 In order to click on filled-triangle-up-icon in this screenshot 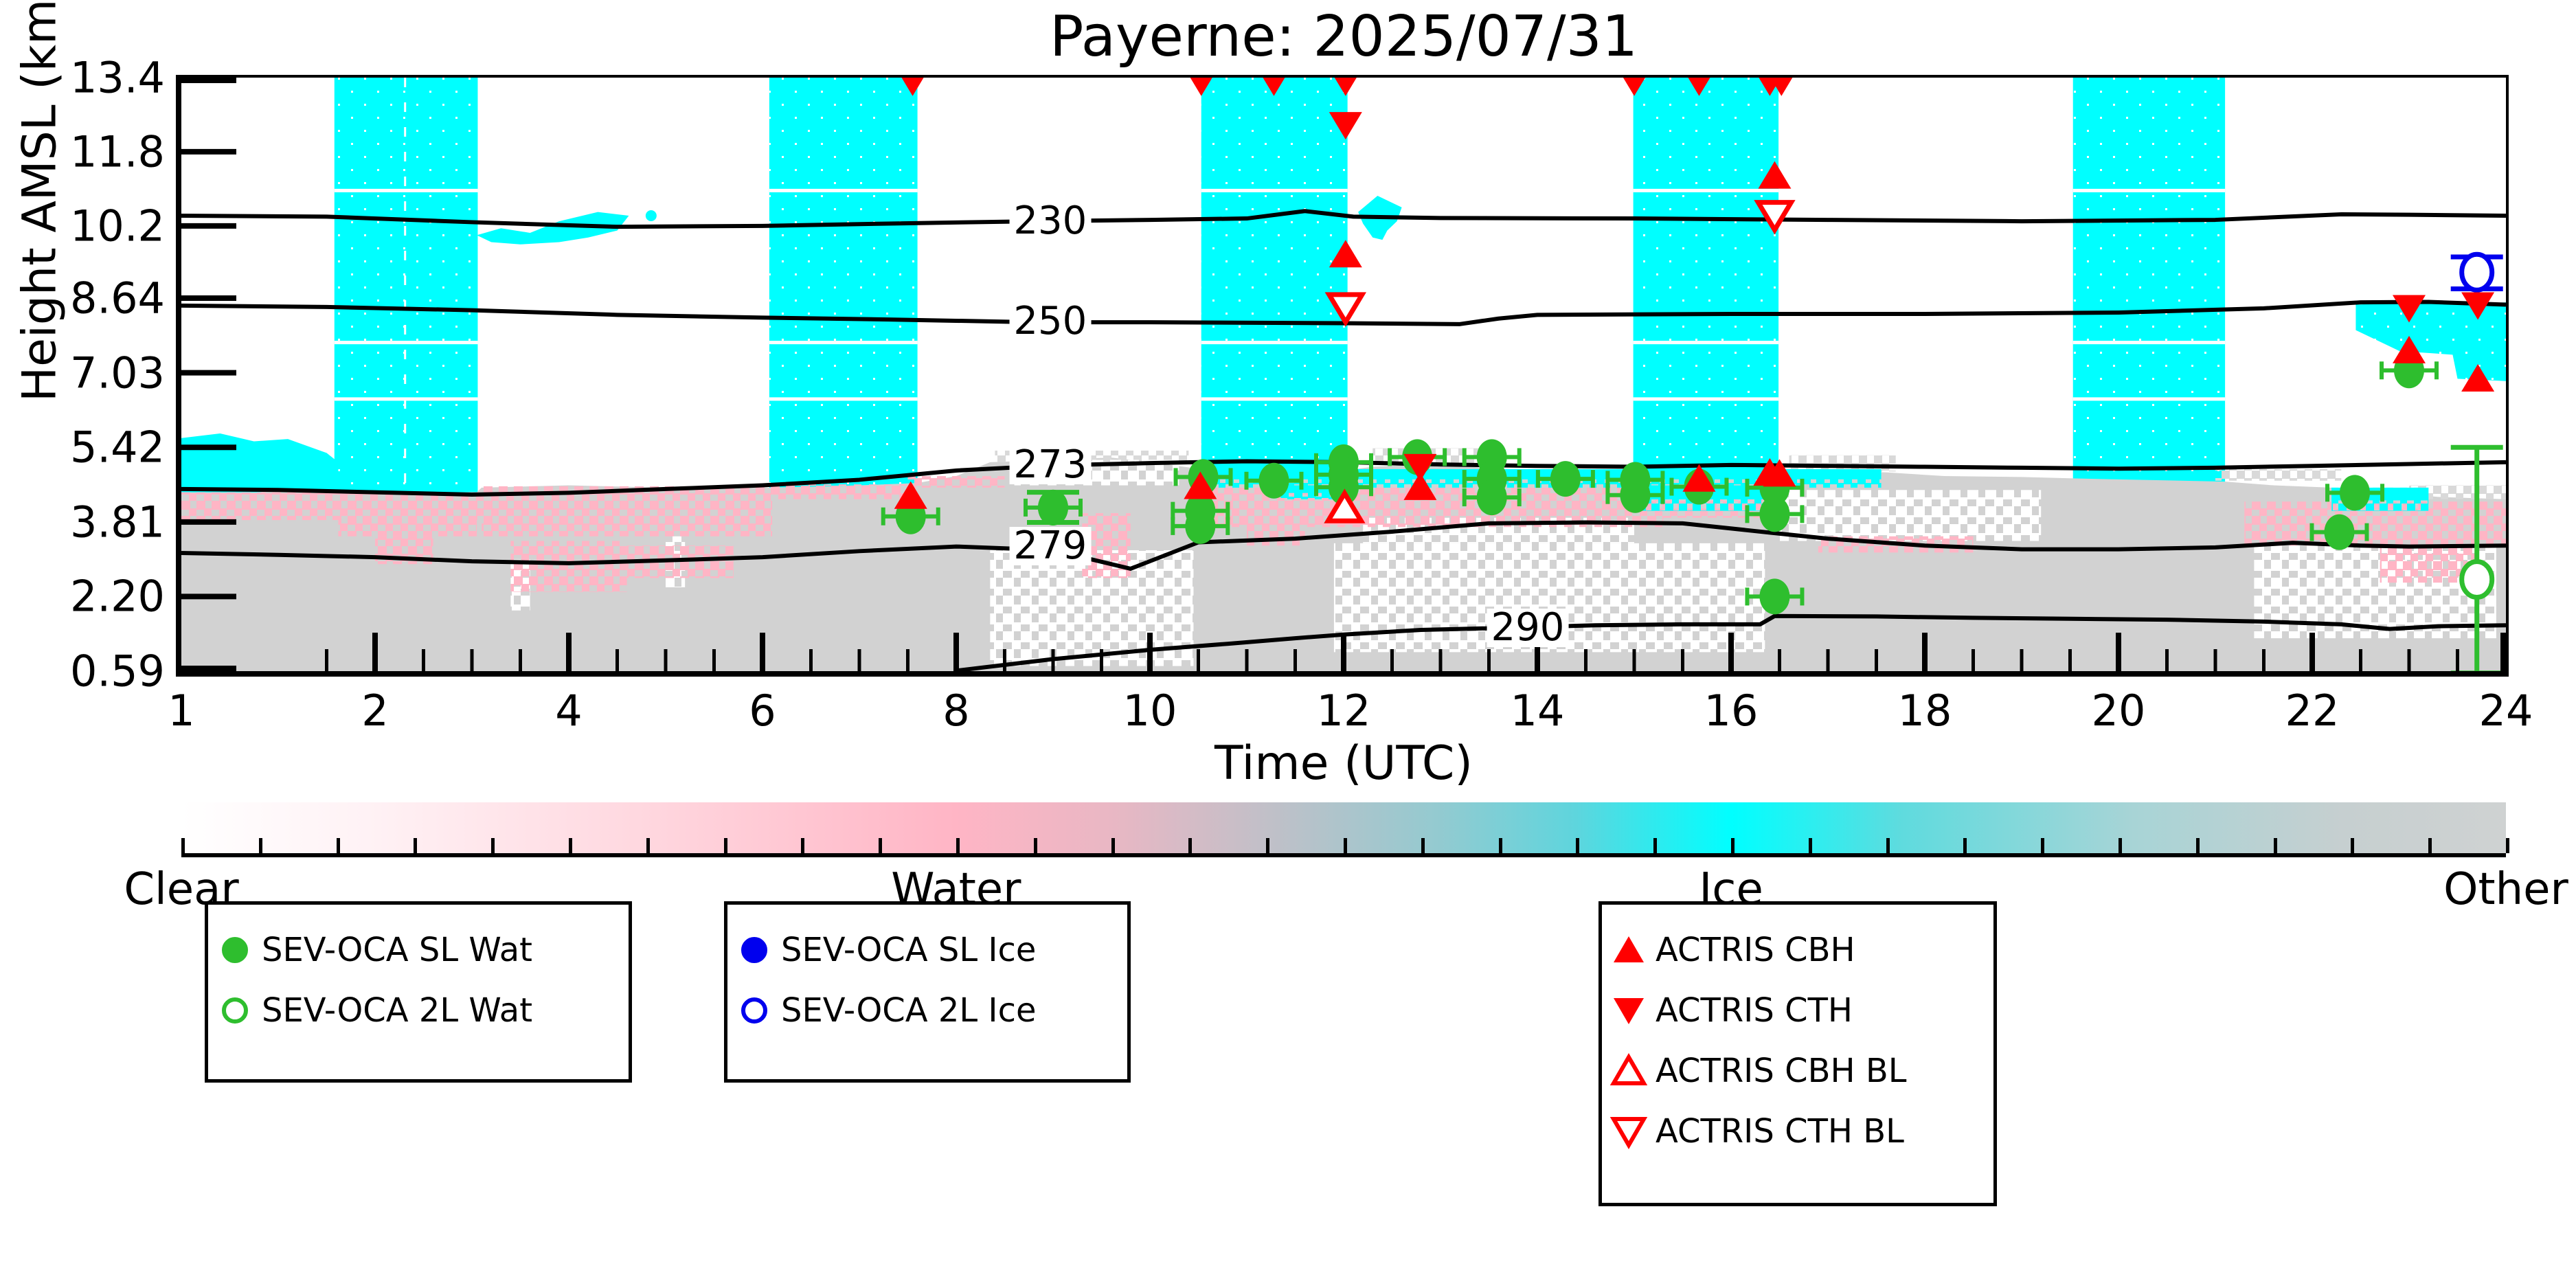, I will do `click(1629, 949)`.